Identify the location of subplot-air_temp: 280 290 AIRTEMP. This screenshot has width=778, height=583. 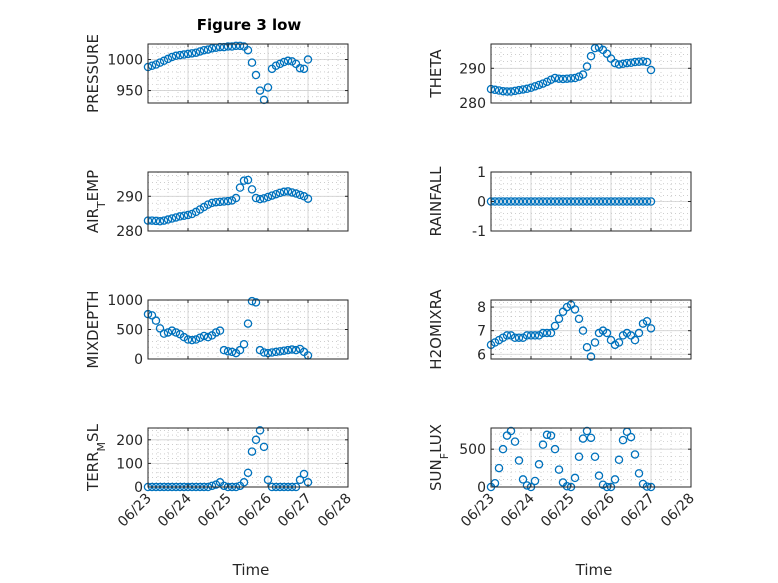
(216, 205).